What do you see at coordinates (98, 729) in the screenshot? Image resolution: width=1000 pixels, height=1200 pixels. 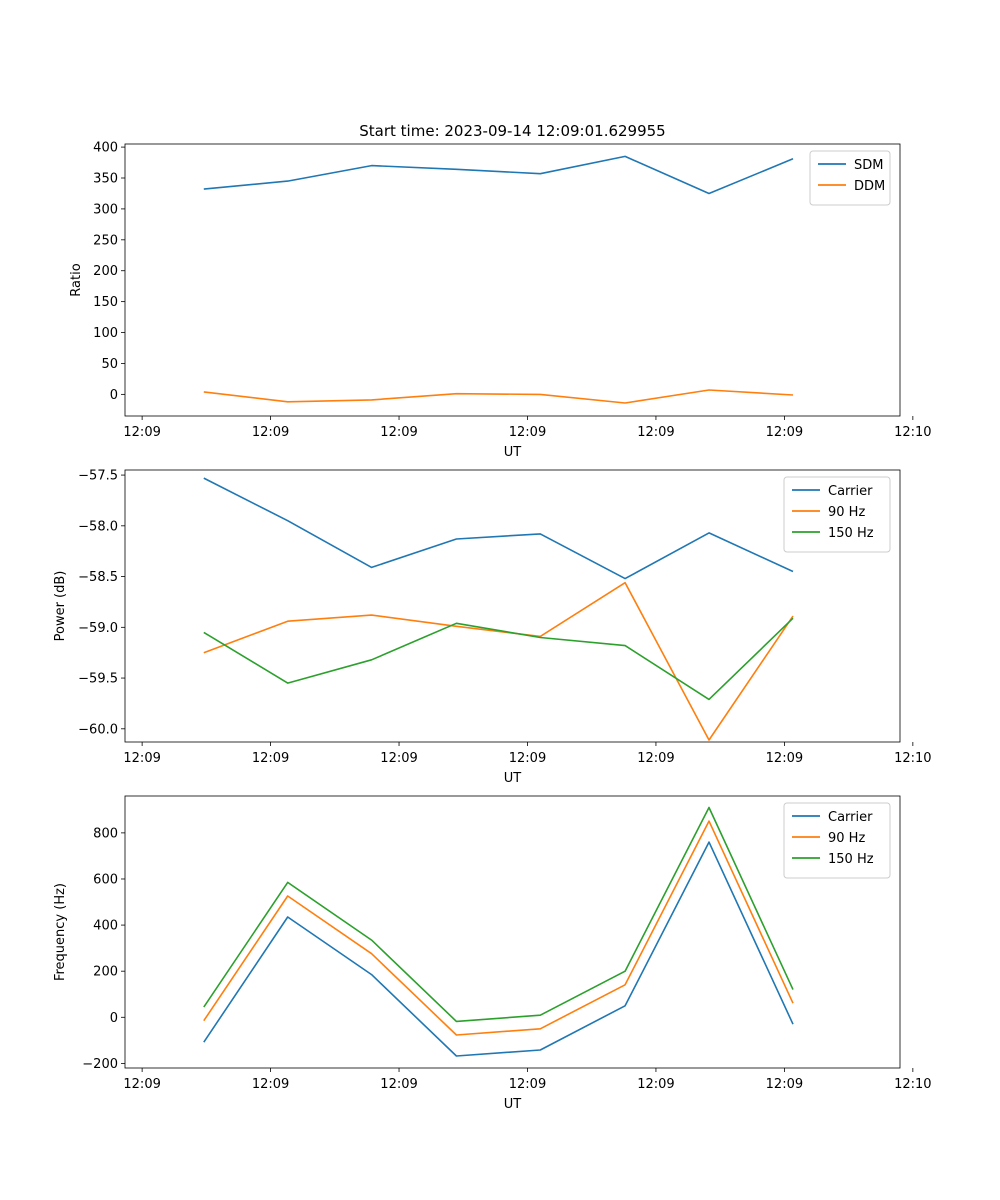 I see `y-tick-label: −60.0` at bounding box center [98, 729].